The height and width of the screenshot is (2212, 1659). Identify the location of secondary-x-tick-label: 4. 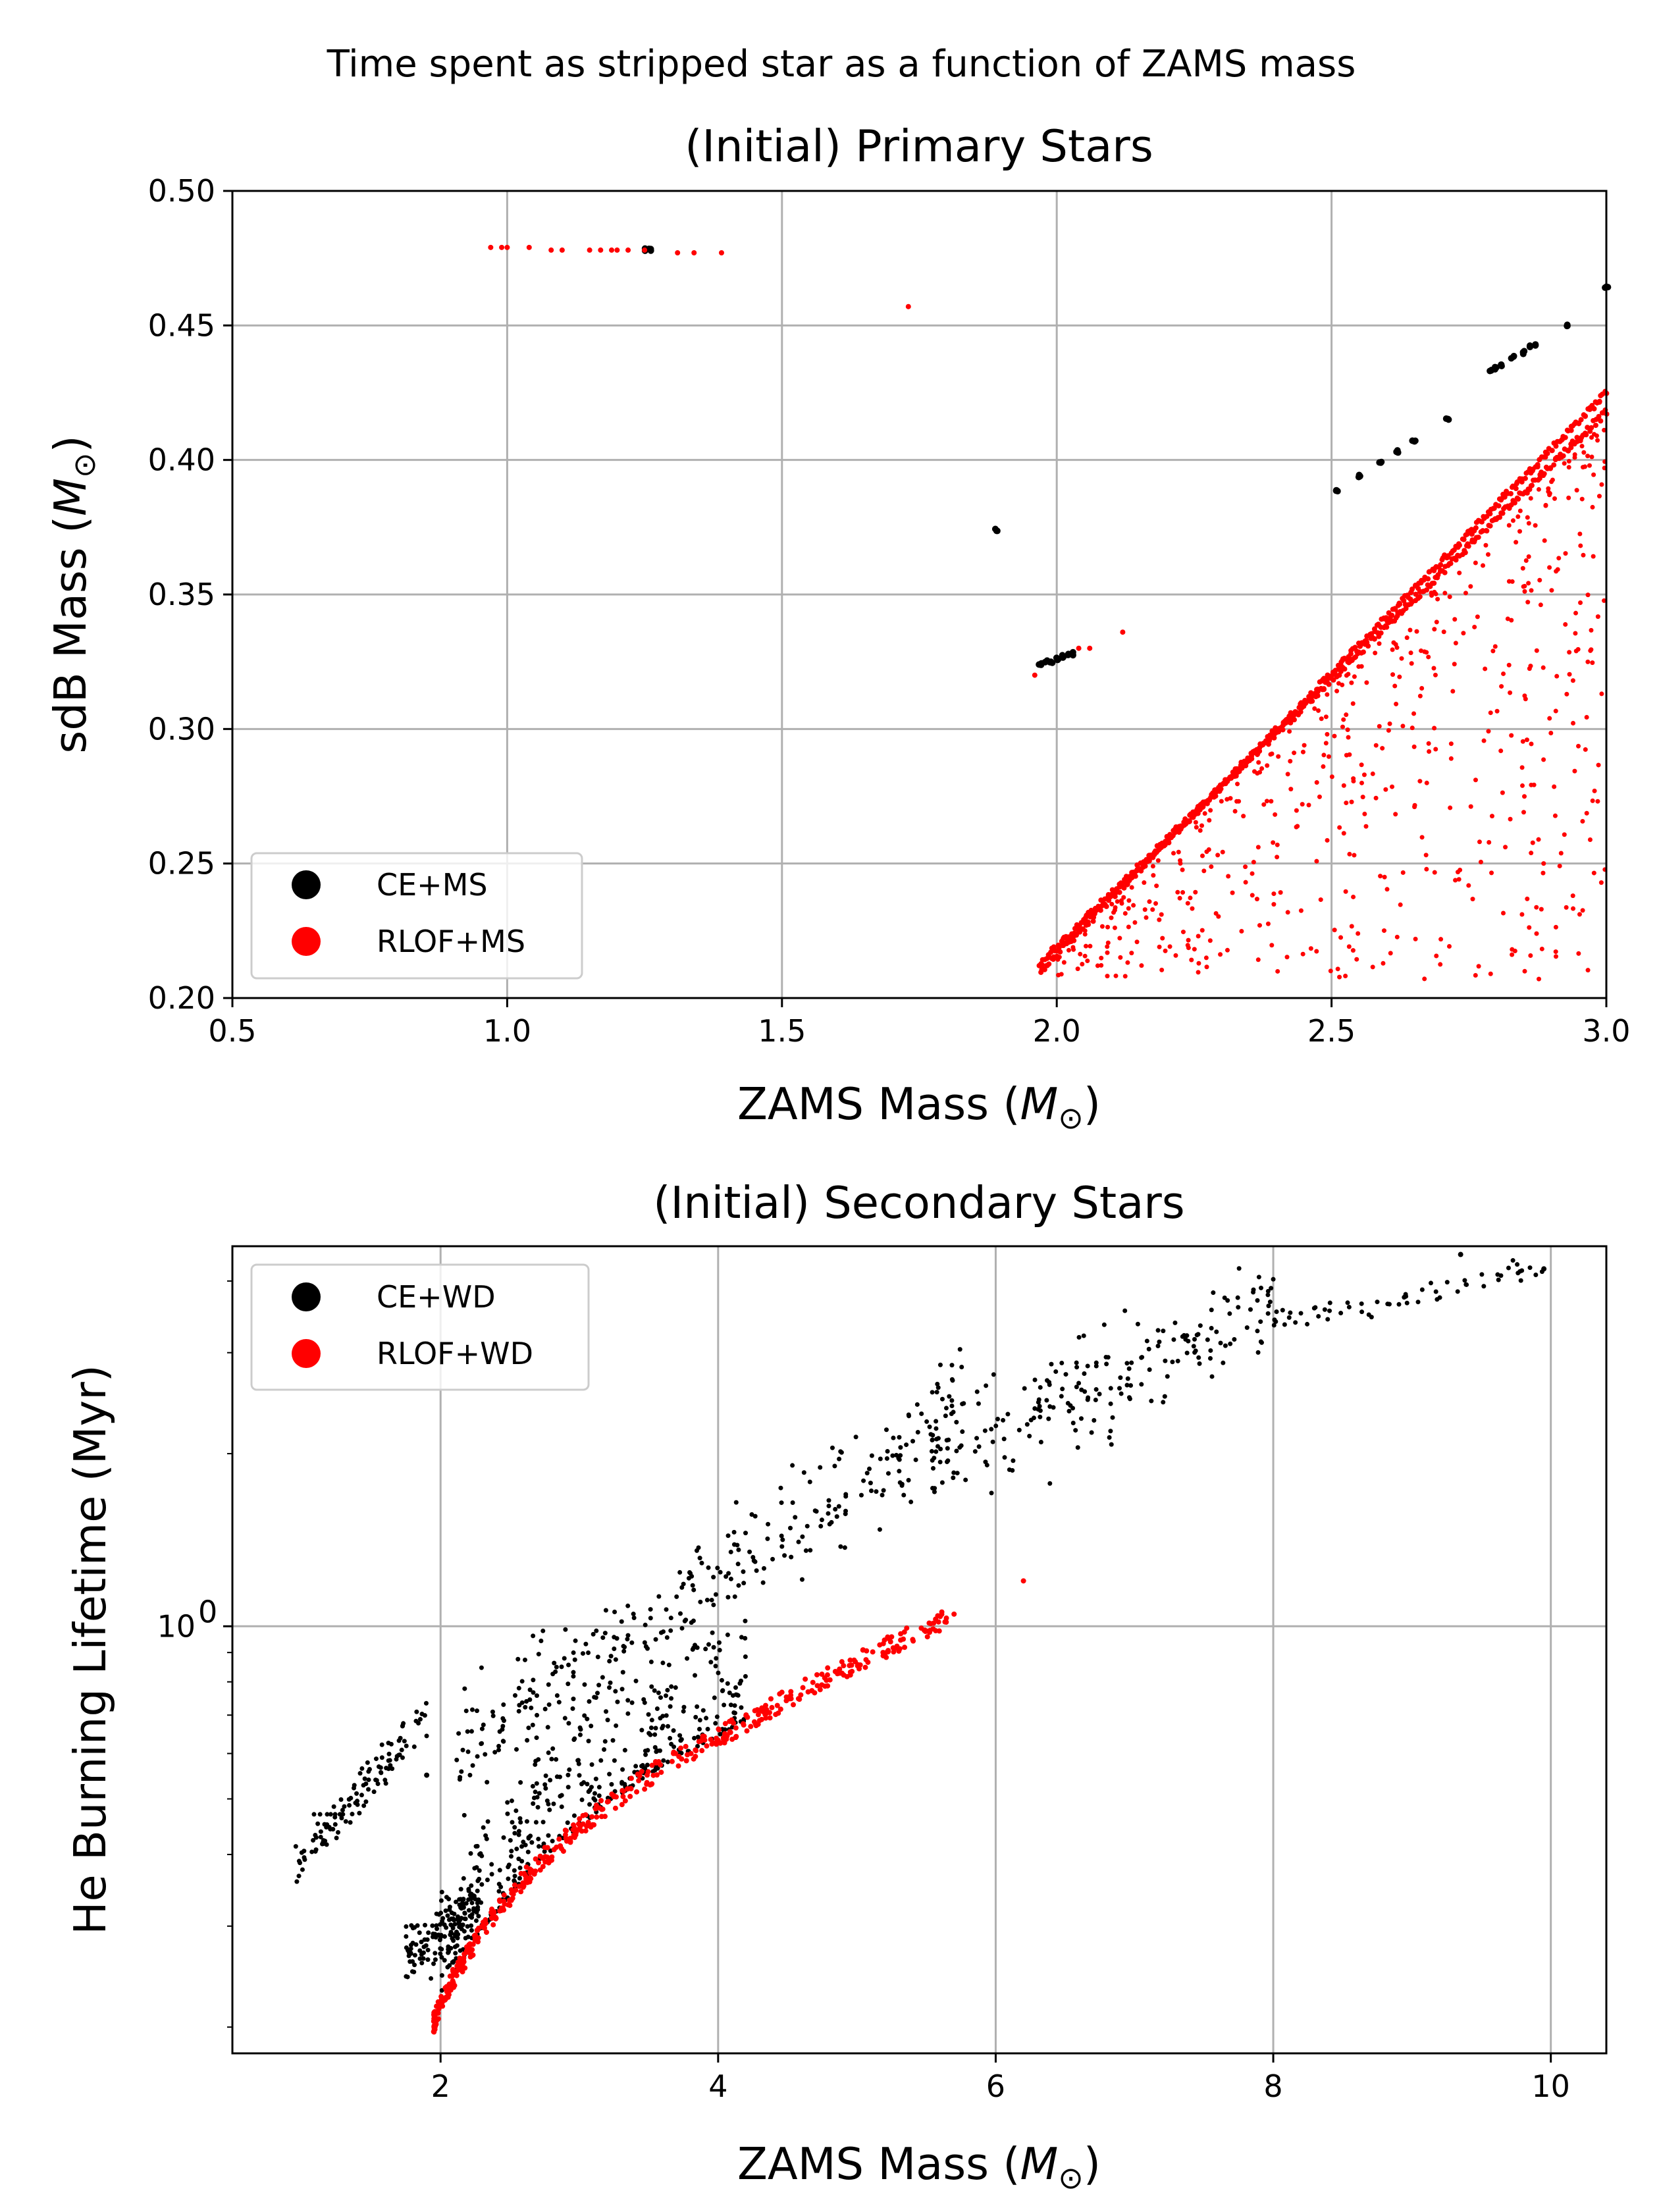
(717, 2086).